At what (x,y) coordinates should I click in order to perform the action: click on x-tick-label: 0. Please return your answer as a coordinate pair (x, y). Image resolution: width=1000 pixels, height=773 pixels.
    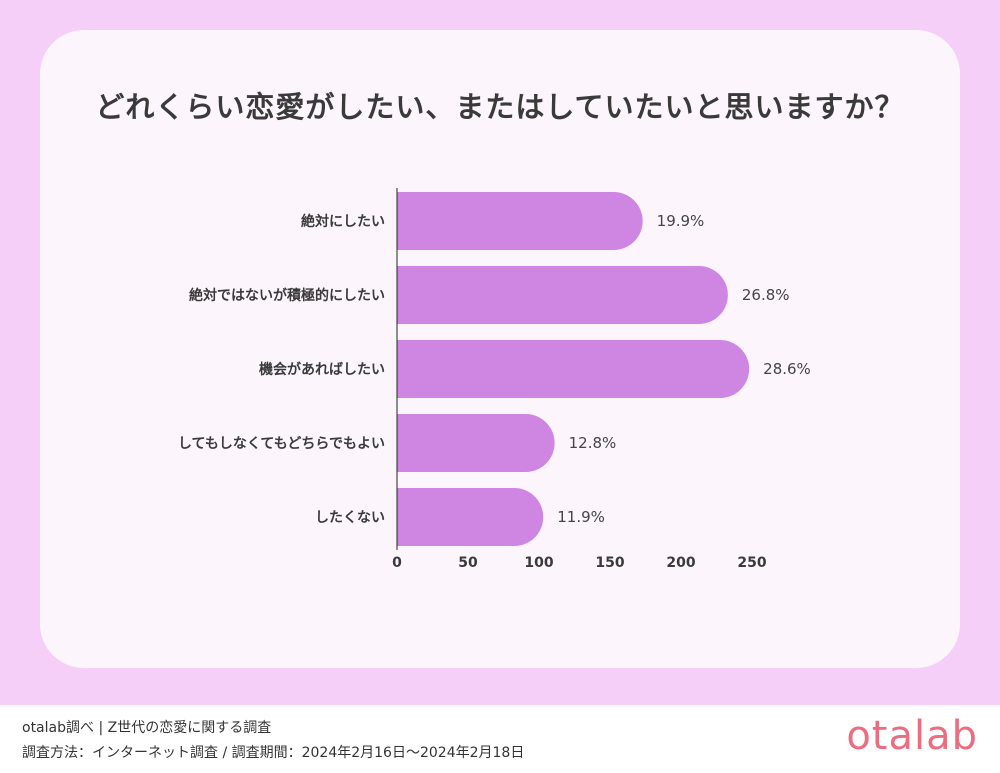
    Looking at the image, I should click on (397, 563).